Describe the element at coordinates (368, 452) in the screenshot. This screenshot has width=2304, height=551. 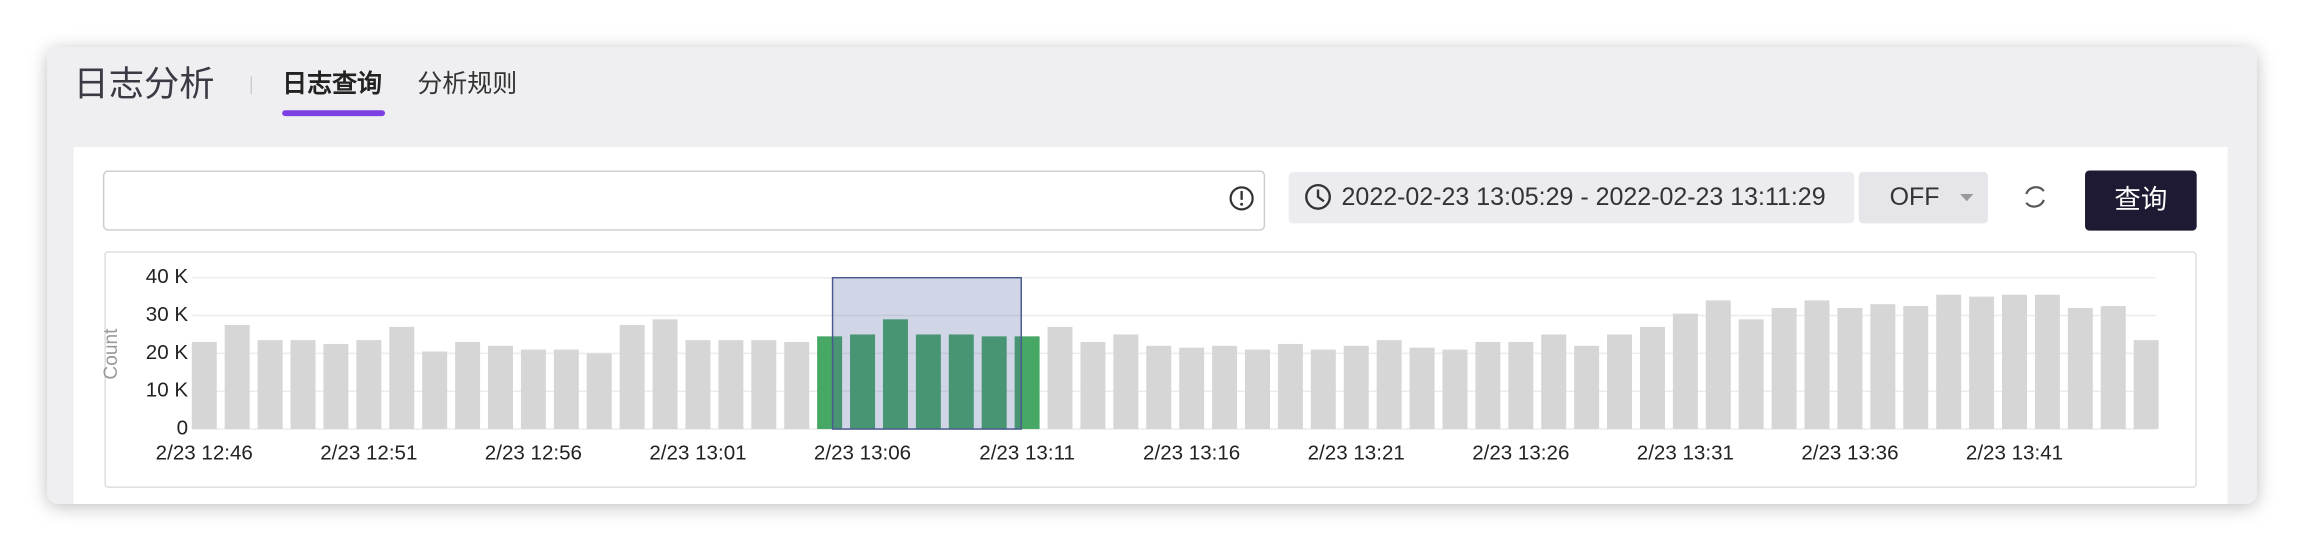
I see `x-tick-label: 2/23 12:51` at that location.